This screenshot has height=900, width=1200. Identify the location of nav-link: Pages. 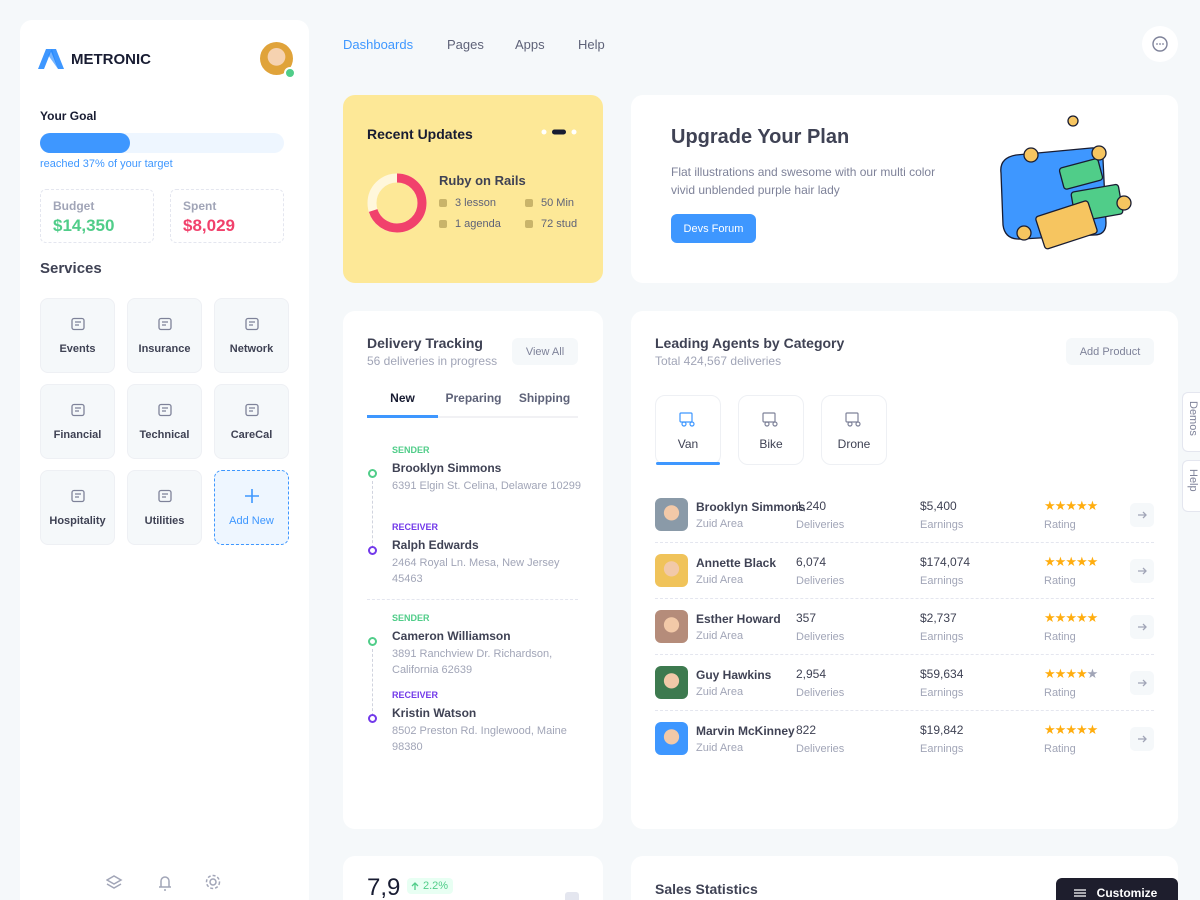
(465, 44).